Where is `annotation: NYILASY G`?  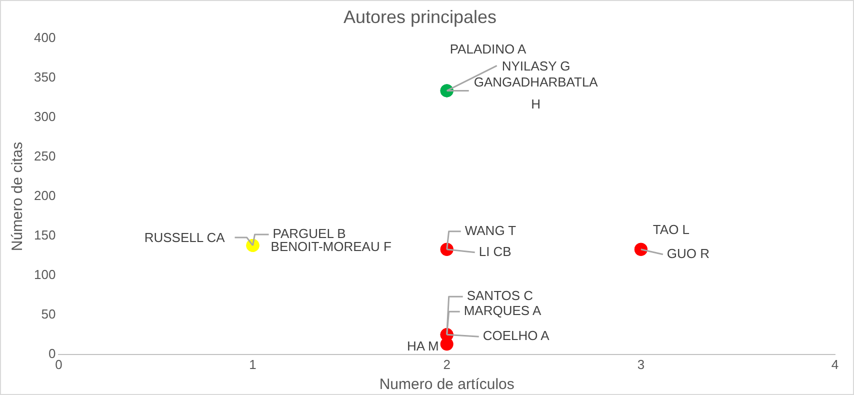
annotation: NYILASY G is located at coordinates (536, 66).